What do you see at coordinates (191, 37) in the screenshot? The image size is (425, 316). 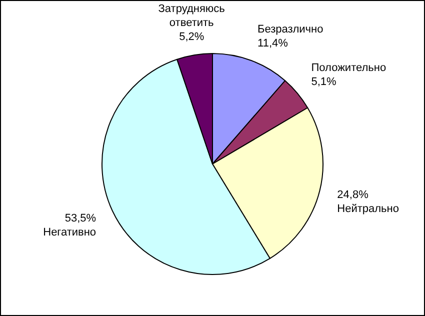 I see `data-label: 5,2%` at bounding box center [191, 37].